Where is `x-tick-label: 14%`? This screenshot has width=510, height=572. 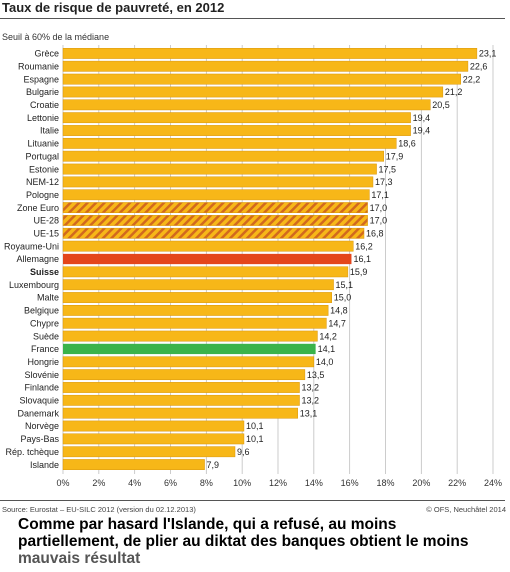 x-tick-label: 14% is located at coordinates (314, 483).